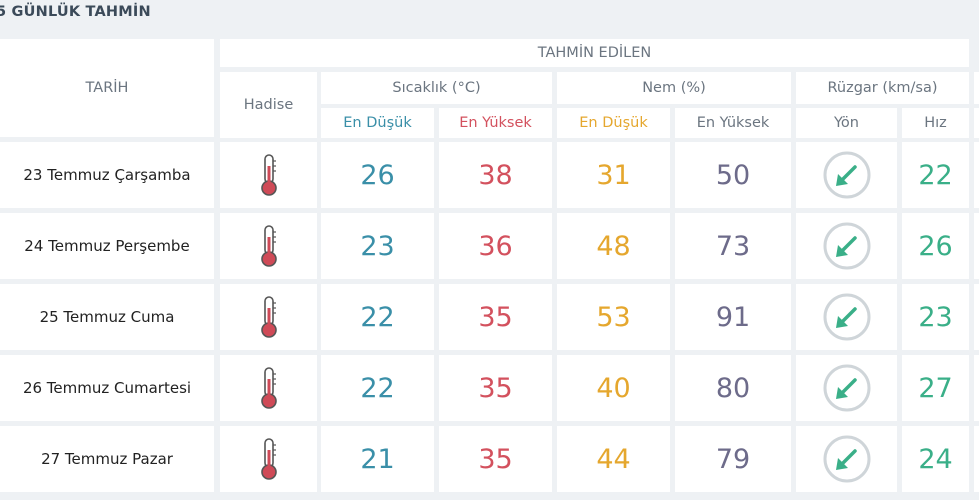 This screenshot has height=500, width=979. I want to click on header-temp-min-label: En Düşük, so click(377, 123).